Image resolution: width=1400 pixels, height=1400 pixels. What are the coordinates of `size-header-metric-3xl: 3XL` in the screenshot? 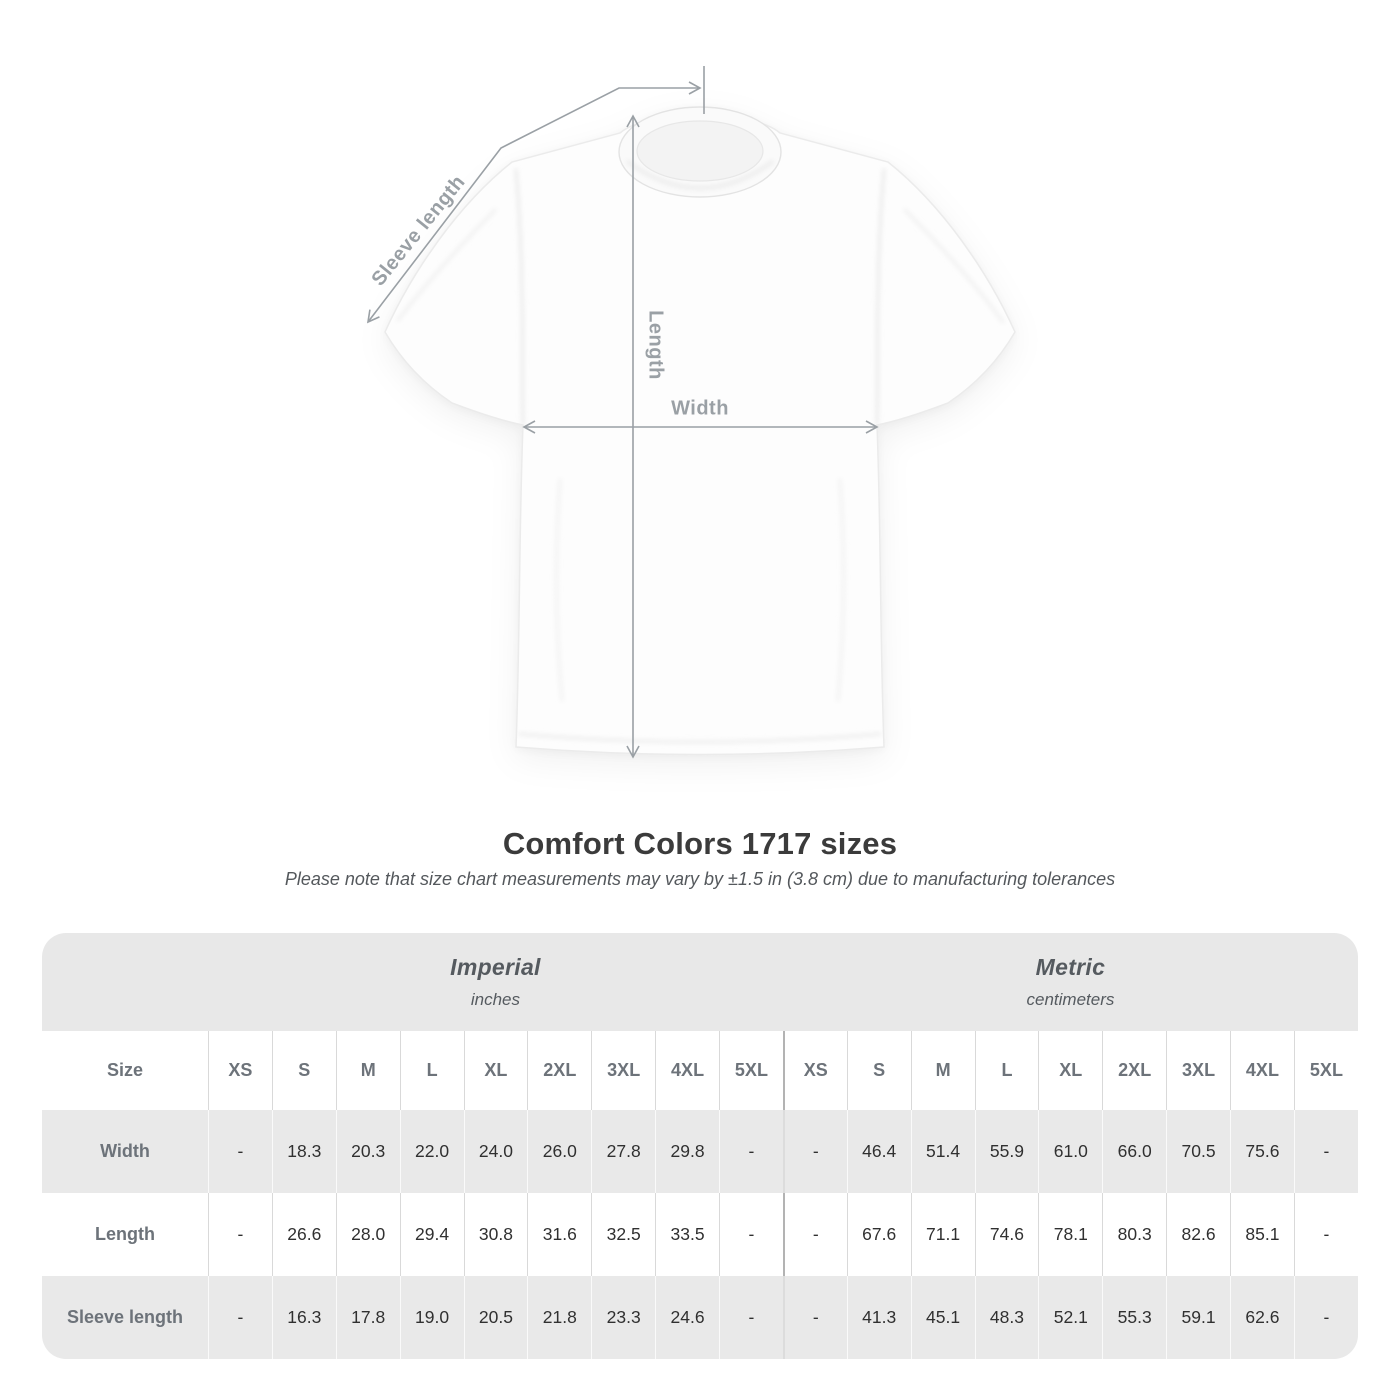 It's located at (1198, 1070).